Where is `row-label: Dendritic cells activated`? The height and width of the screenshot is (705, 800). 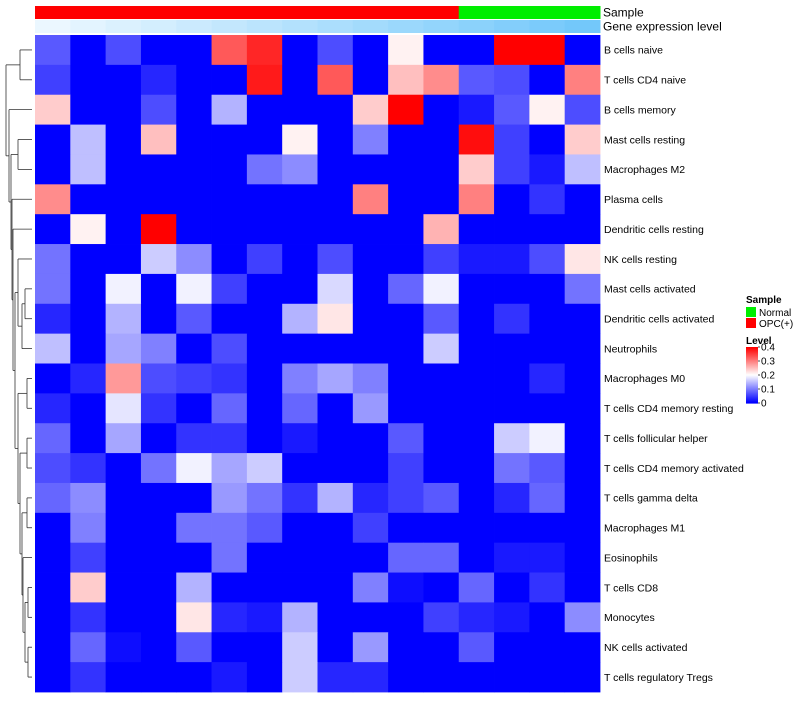
row-label: Dendritic cells activated is located at coordinates (659, 320).